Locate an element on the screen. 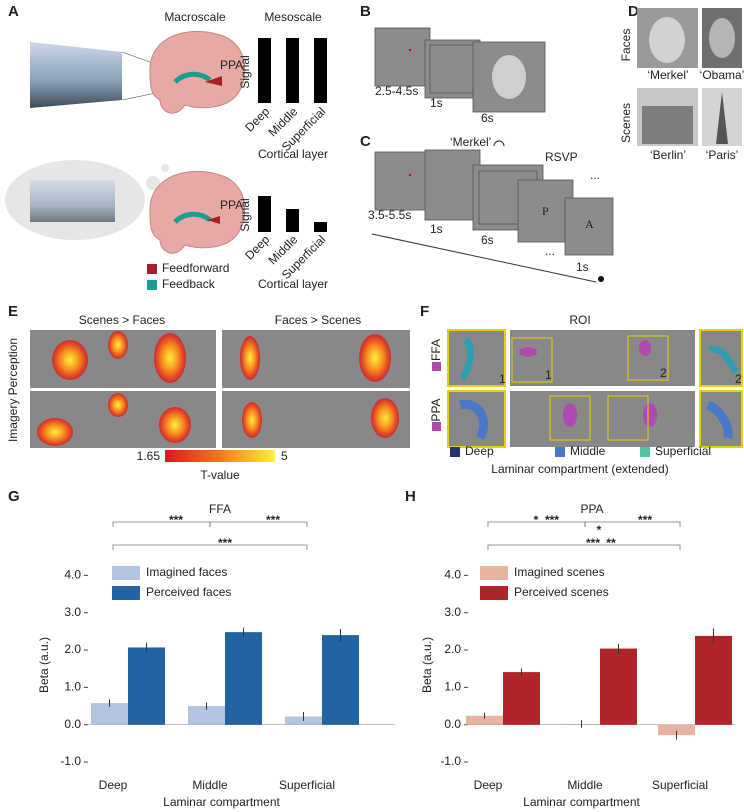 Image resolution: width=744 pixels, height=812 pixels. y-tick-label: 3.0 is located at coordinates (72, 612).